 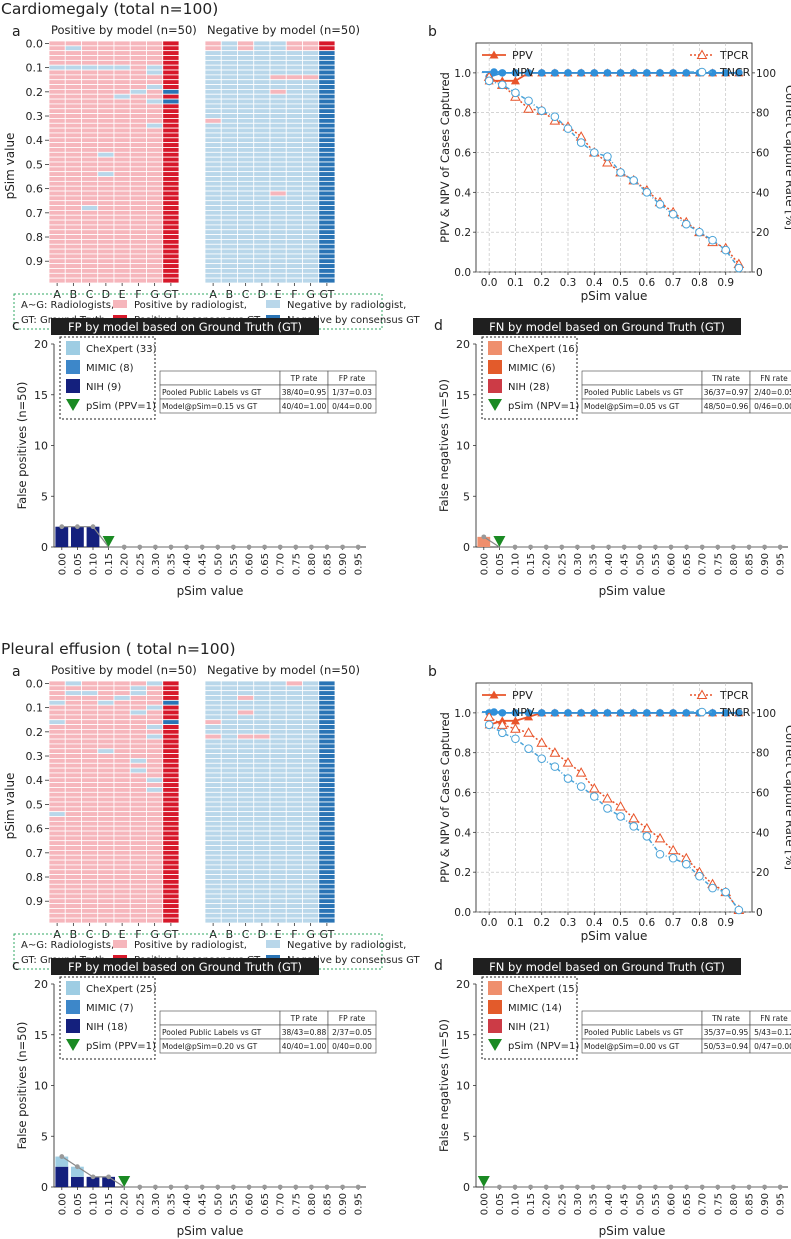 What do you see at coordinates (632, 542) in the screenshot?
I see `total-line` at bounding box center [632, 542].